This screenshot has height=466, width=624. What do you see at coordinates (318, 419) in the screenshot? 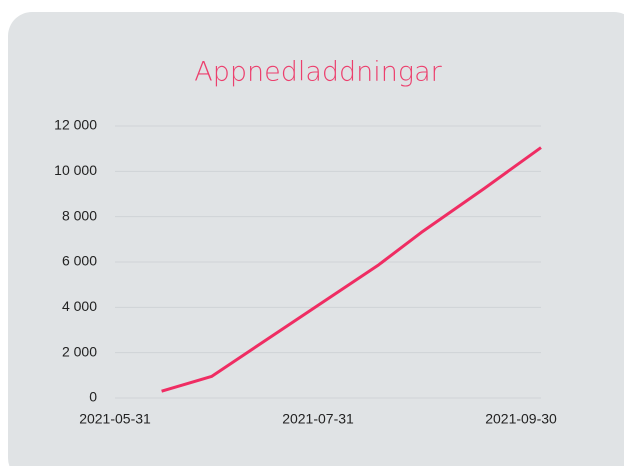
I see `x-tick-label: 2021-07-31` at bounding box center [318, 419].